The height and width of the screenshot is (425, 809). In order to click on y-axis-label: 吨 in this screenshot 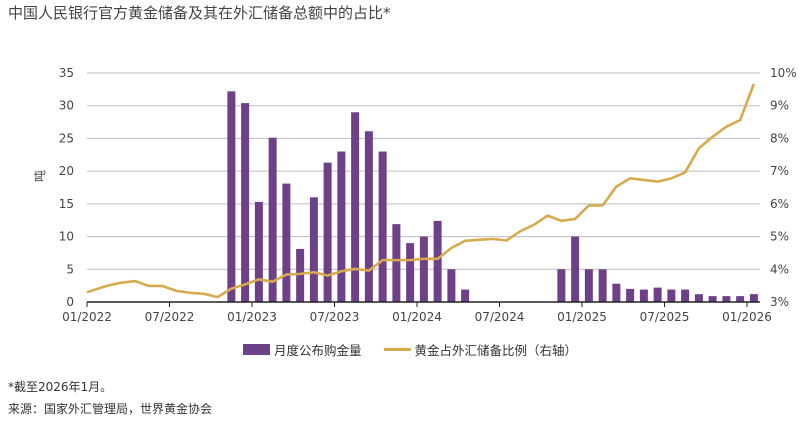, I will do `click(40, 176)`.